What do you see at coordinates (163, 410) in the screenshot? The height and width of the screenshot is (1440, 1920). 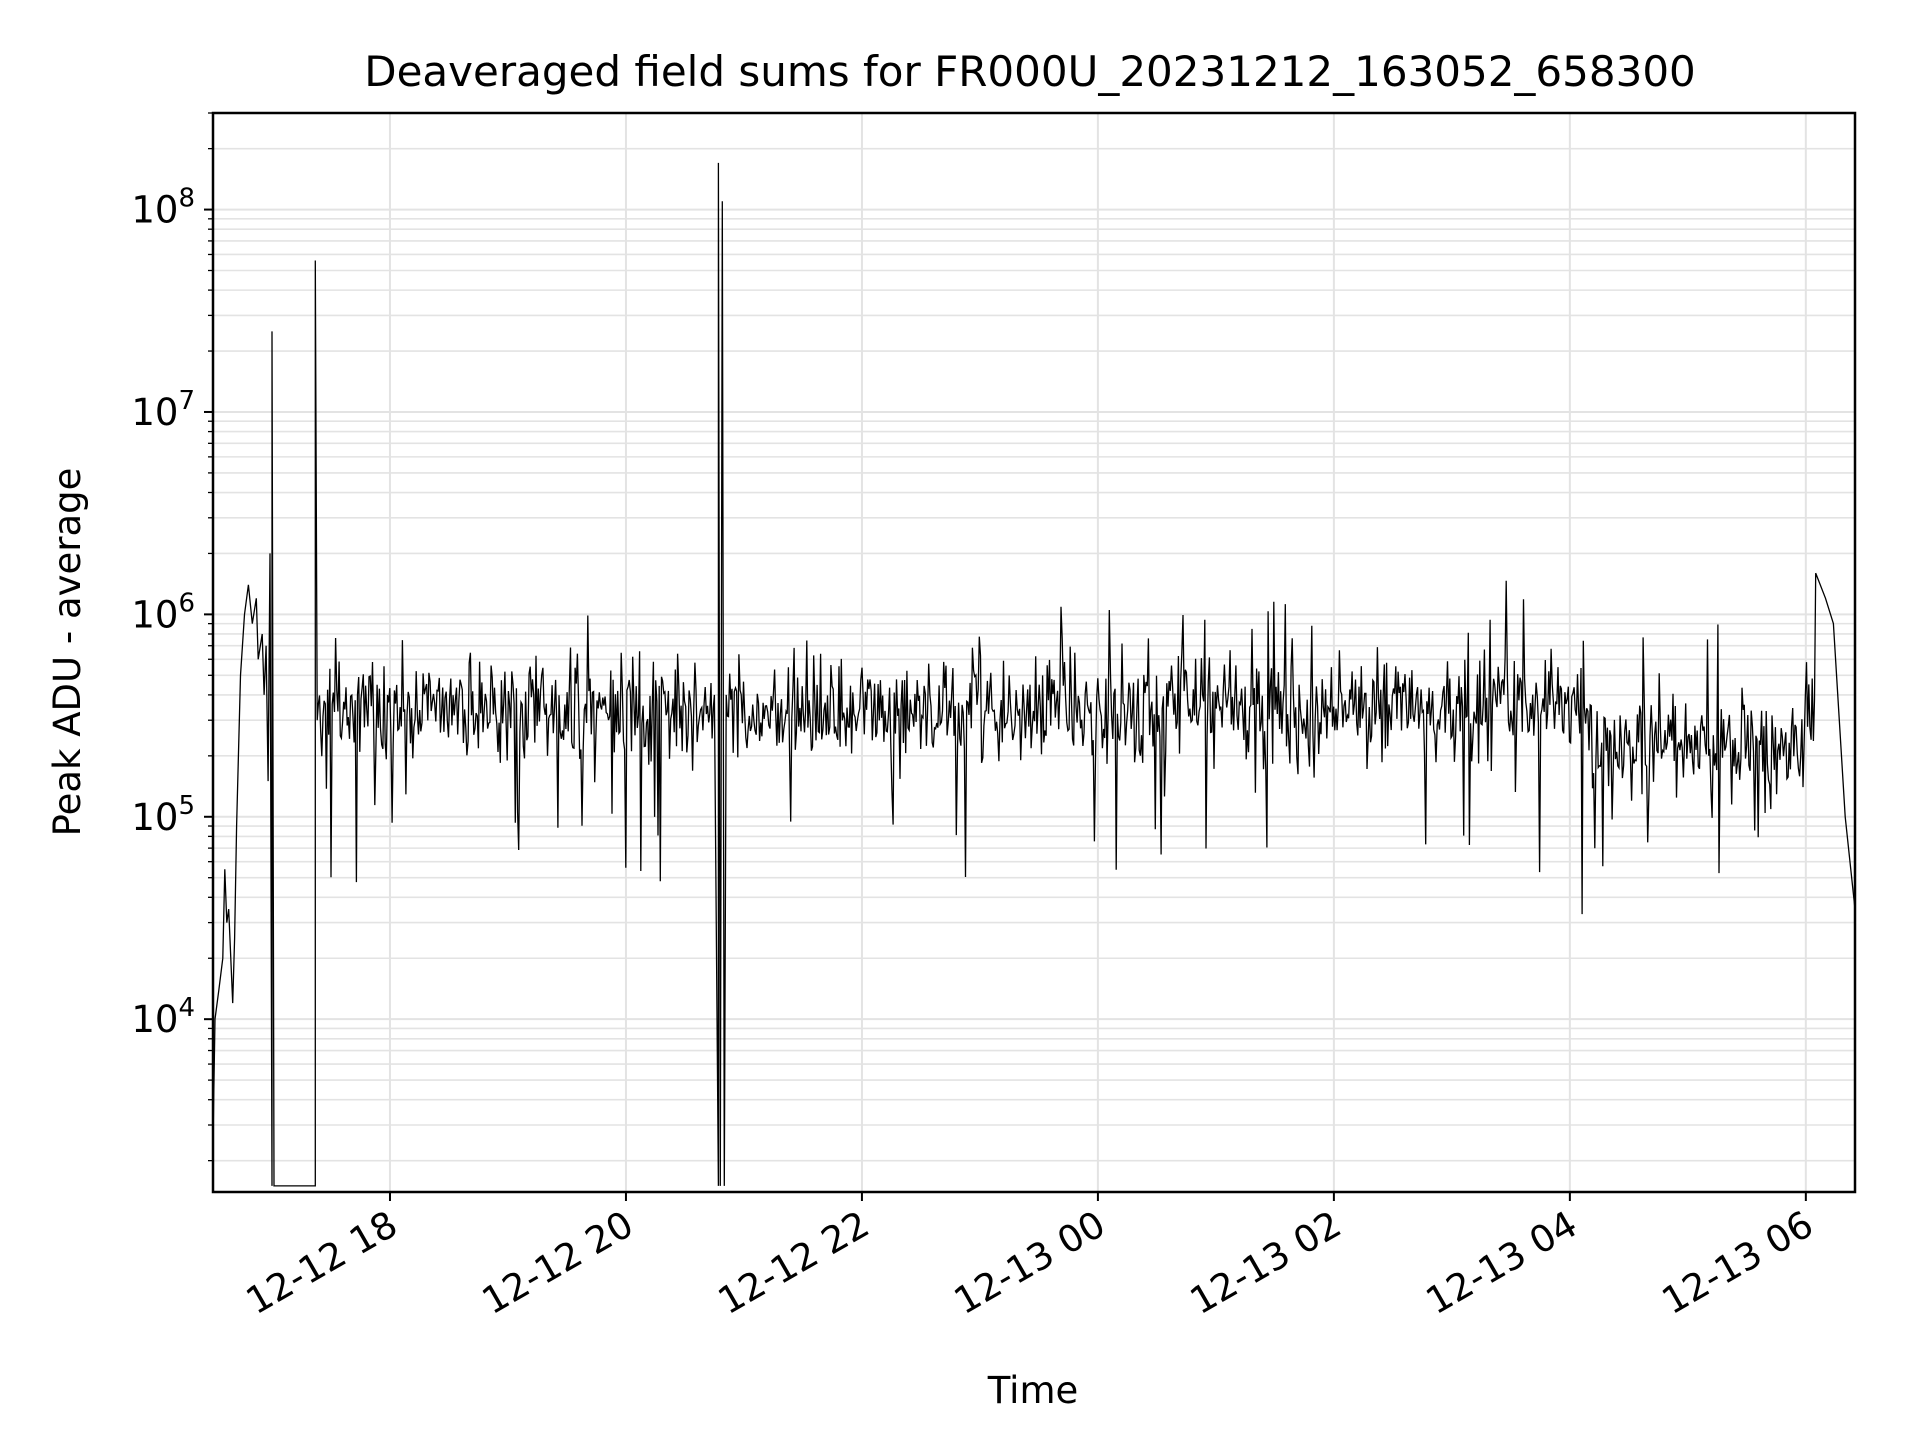 I see `y-tick-label: 107` at bounding box center [163, 410].